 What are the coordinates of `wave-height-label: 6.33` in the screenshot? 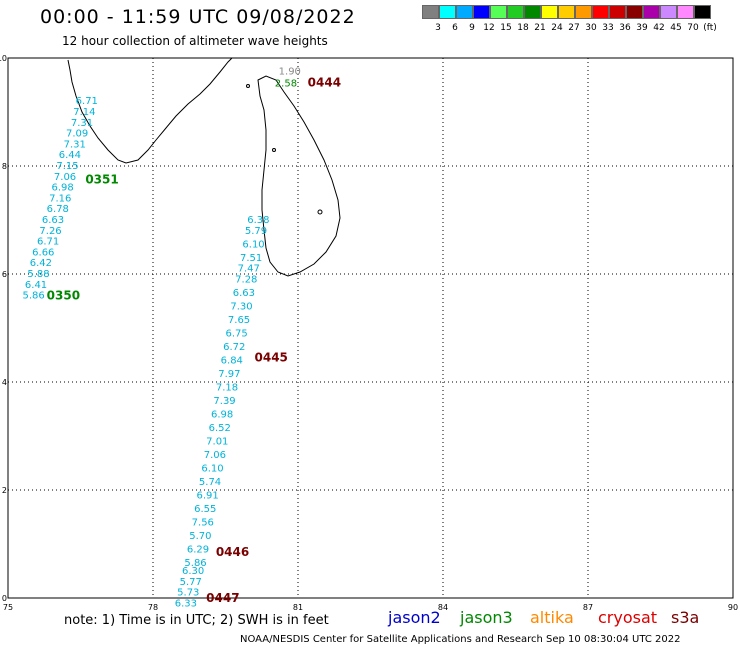 It's located at (186, 603).